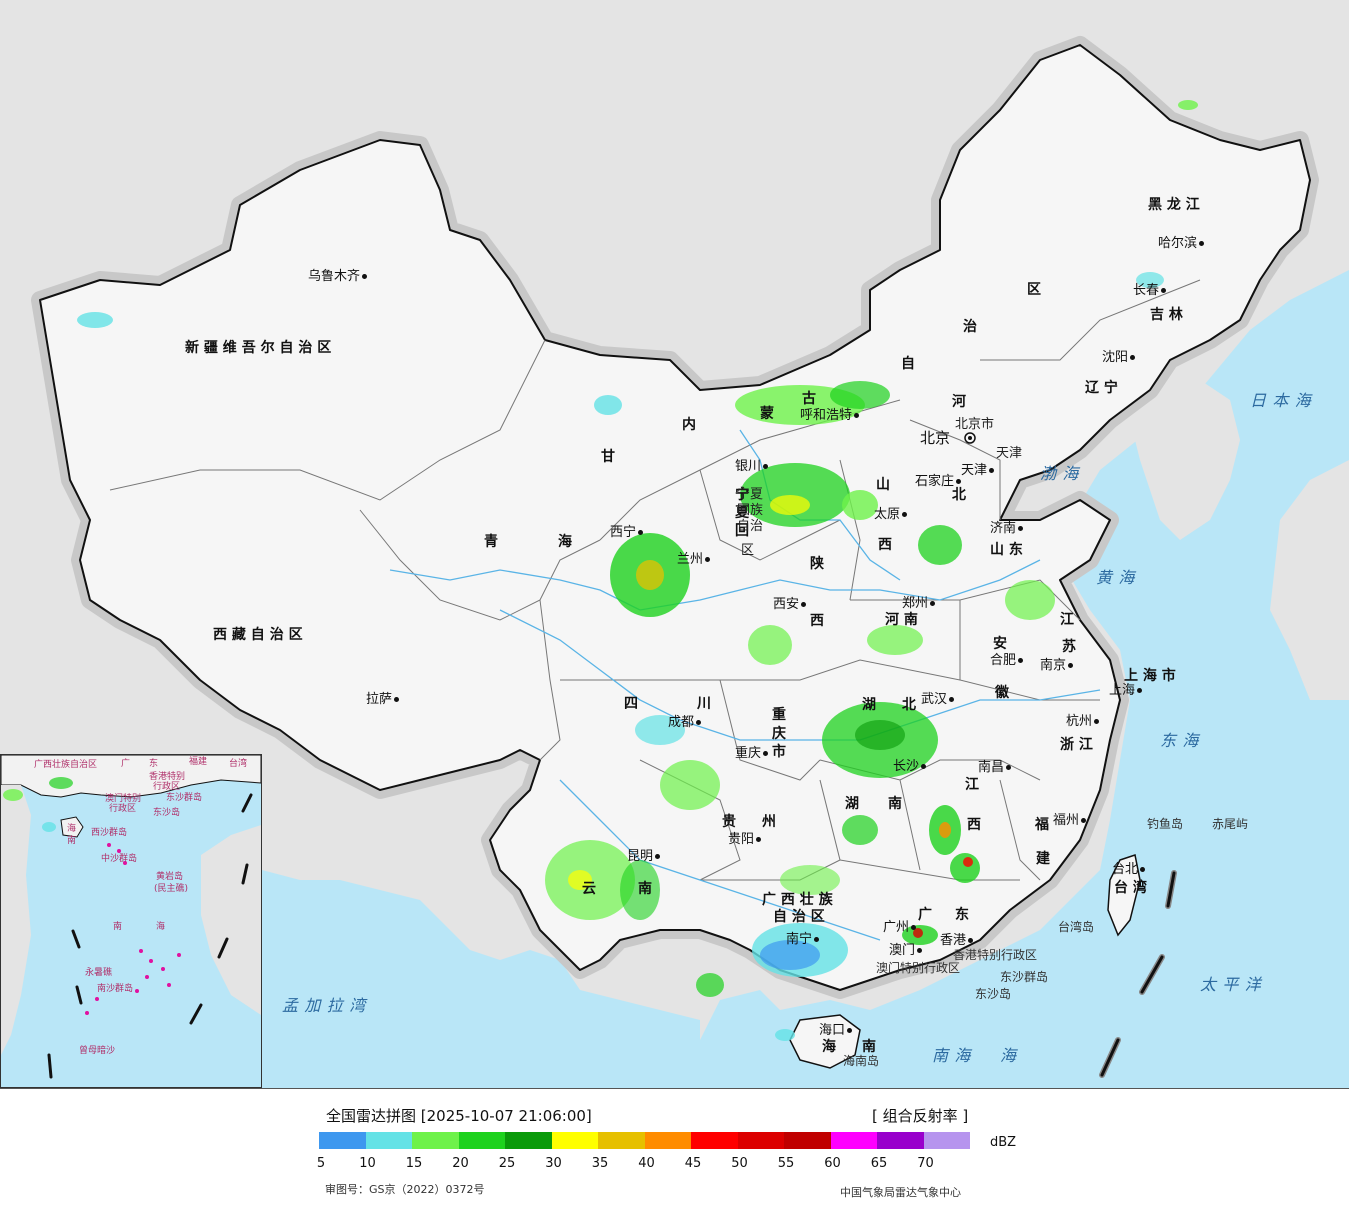  I want to click on province-label: 建, so click(1045, 859).